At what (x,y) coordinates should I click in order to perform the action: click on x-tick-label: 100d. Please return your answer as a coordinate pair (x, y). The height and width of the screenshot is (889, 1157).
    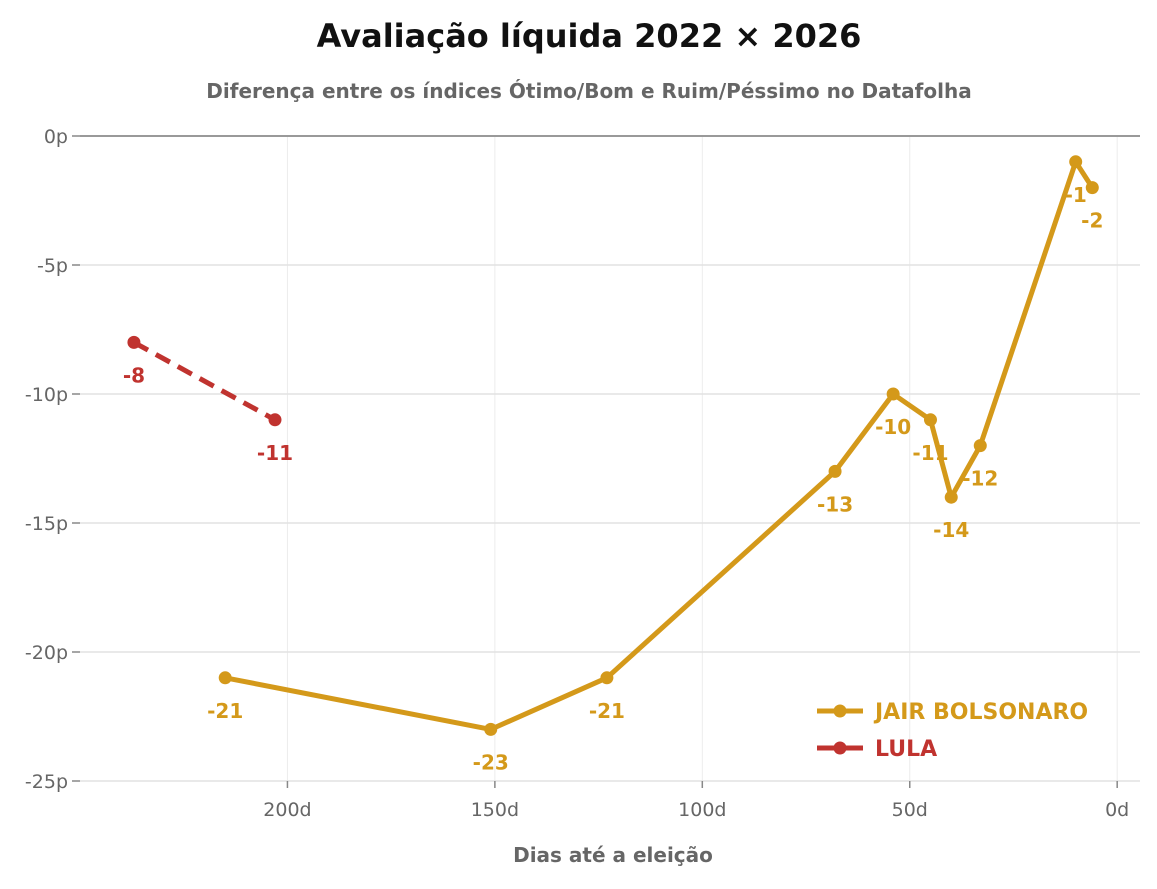
    Looking at the image, I should click on (702, 810).